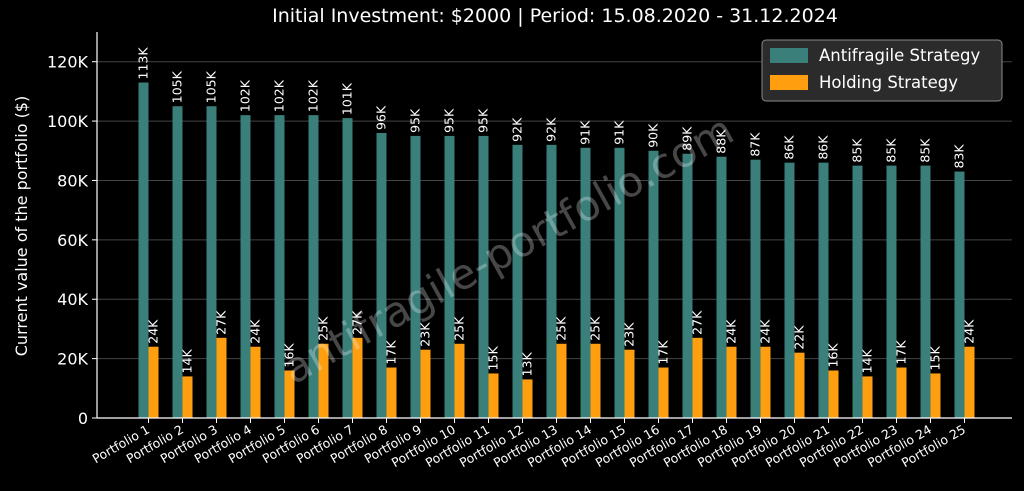 This screenshot has width=1024, height=491. What do you see at coordinates (527, 363) in the screenshot?
I see `bar-value-label: 13K` at bounding box center [527, 363].